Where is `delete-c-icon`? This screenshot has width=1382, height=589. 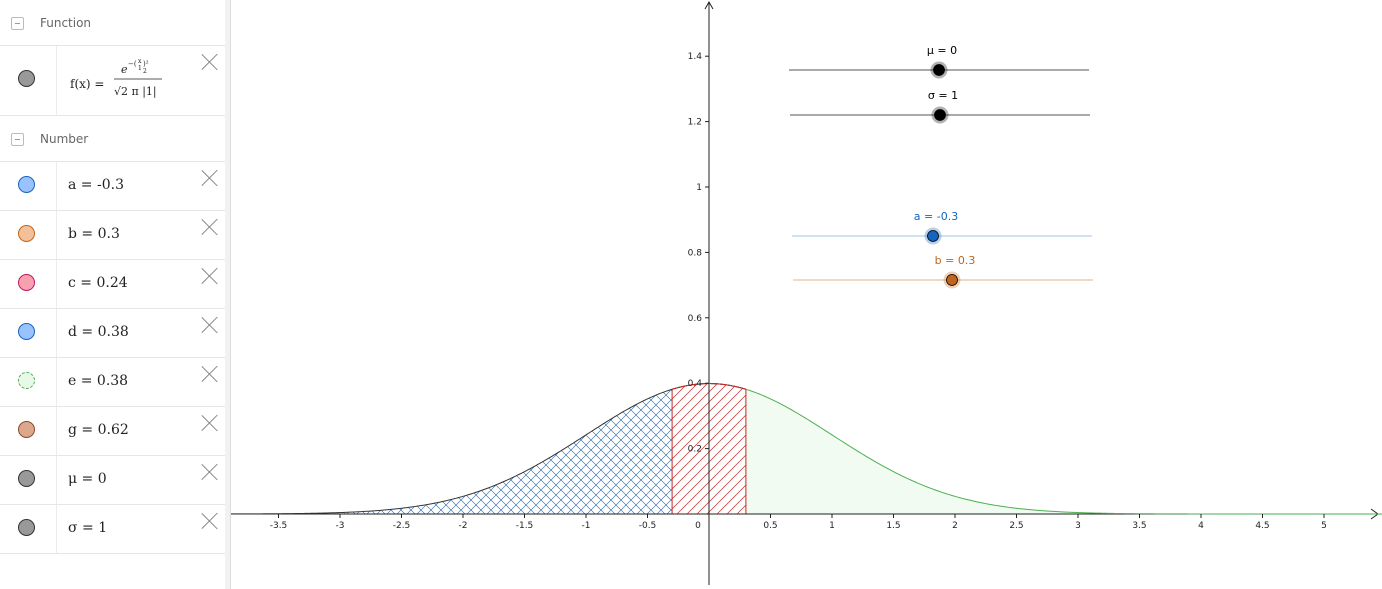 delete-c-icon is located at coordinates (210, 276).